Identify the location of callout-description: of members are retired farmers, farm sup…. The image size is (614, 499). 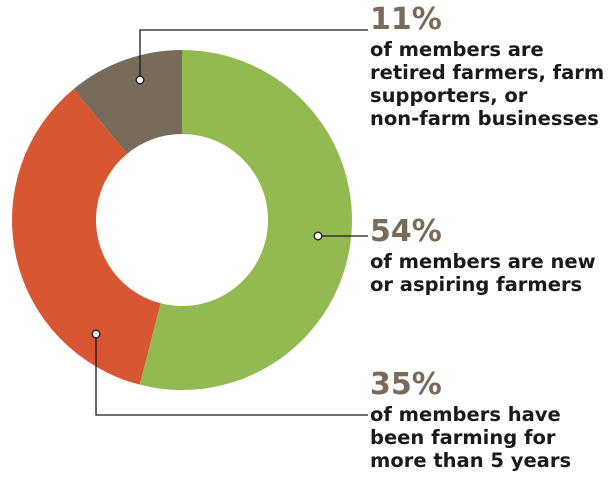
(487, 84).